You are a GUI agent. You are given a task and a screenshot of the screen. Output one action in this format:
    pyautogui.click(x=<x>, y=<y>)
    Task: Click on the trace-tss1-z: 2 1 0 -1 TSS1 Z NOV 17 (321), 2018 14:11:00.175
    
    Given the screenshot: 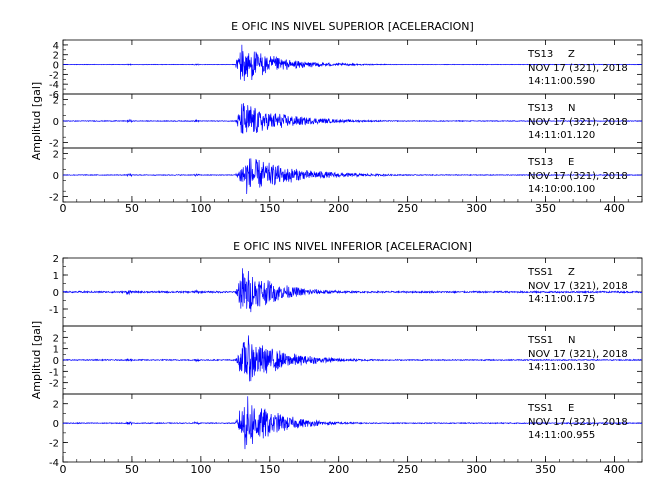 What is the action you would take?
    pyautogui.click(x=346, y=290)
    